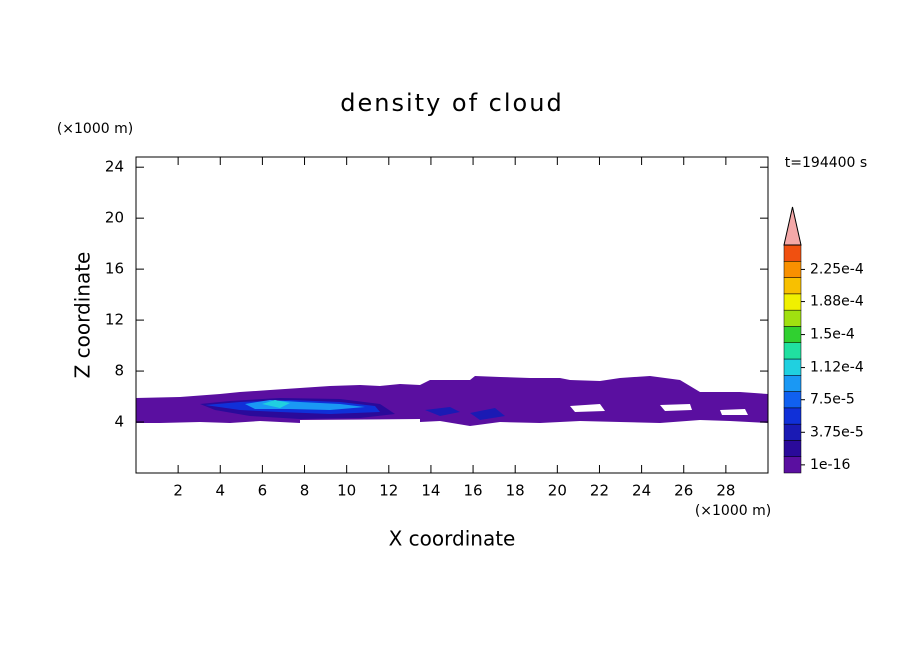  What do you see at coordinates (837, 368) in the screenshot?
I see `colorbar-tick-label: 1.12e-4` at bounding box center [837, 368].